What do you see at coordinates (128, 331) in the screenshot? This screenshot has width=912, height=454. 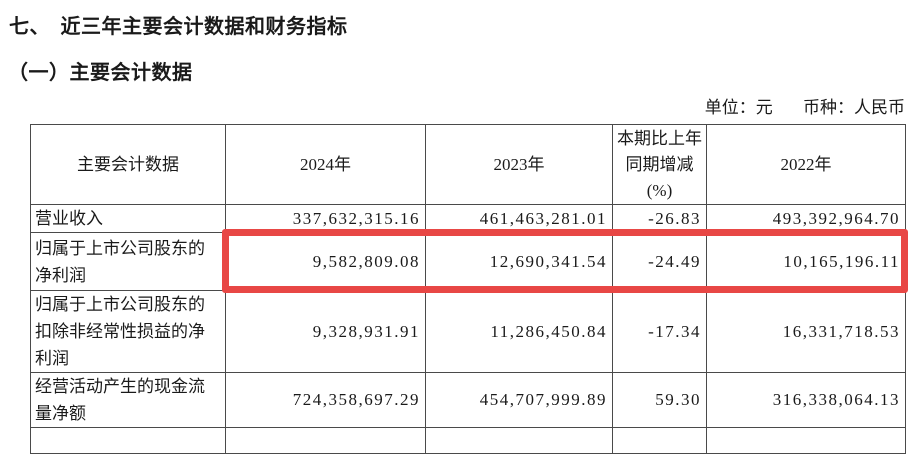 I see `row-label: 归属于上市公司股东的扣除非经常性损益的净利润` at bounding box center [128, 331].